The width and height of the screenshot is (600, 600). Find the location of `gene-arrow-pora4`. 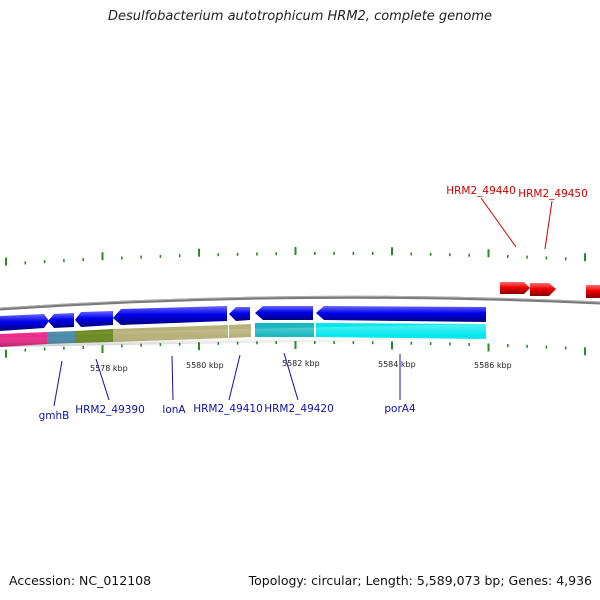

gene-arrow-pora4 is located at coordinates (401, 314).